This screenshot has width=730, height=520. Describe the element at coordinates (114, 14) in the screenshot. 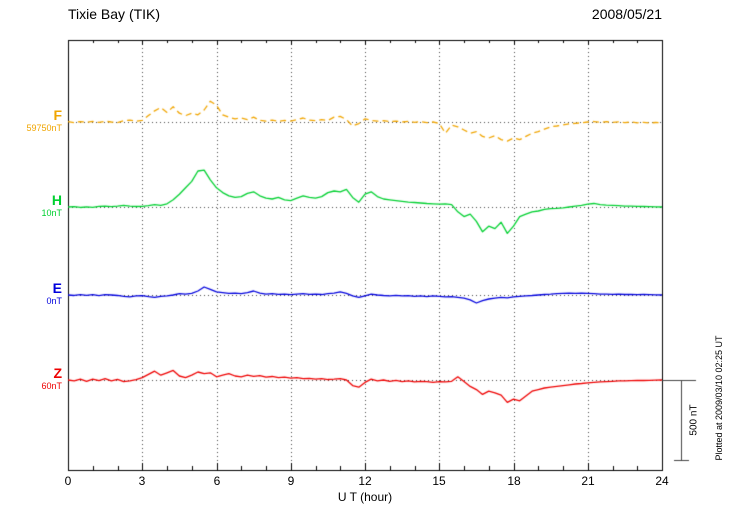

I see `station-title: Tixie Bay (TIK)` at that location.